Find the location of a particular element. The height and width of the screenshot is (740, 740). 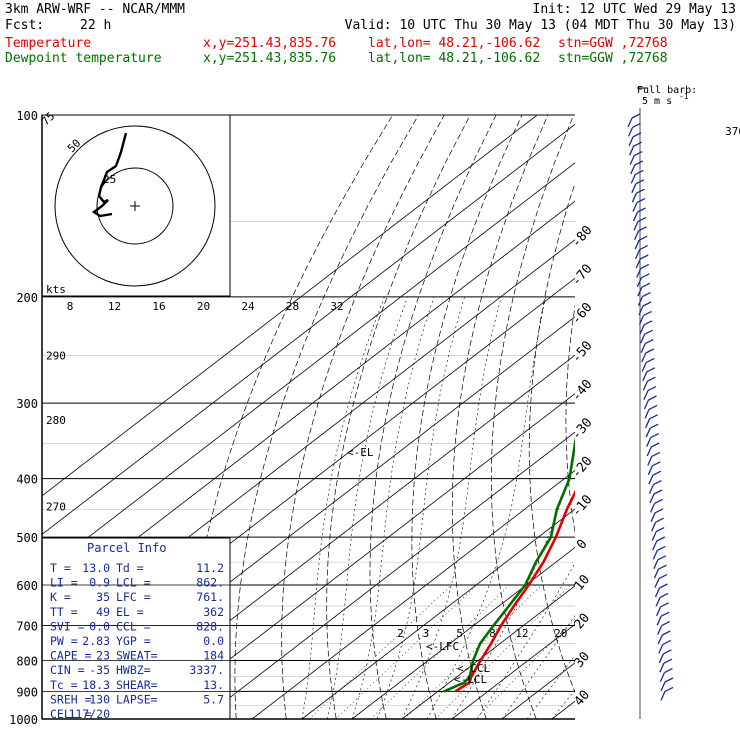

parcel-row-1-col-3: 862. is located at coordinates (210, 583).